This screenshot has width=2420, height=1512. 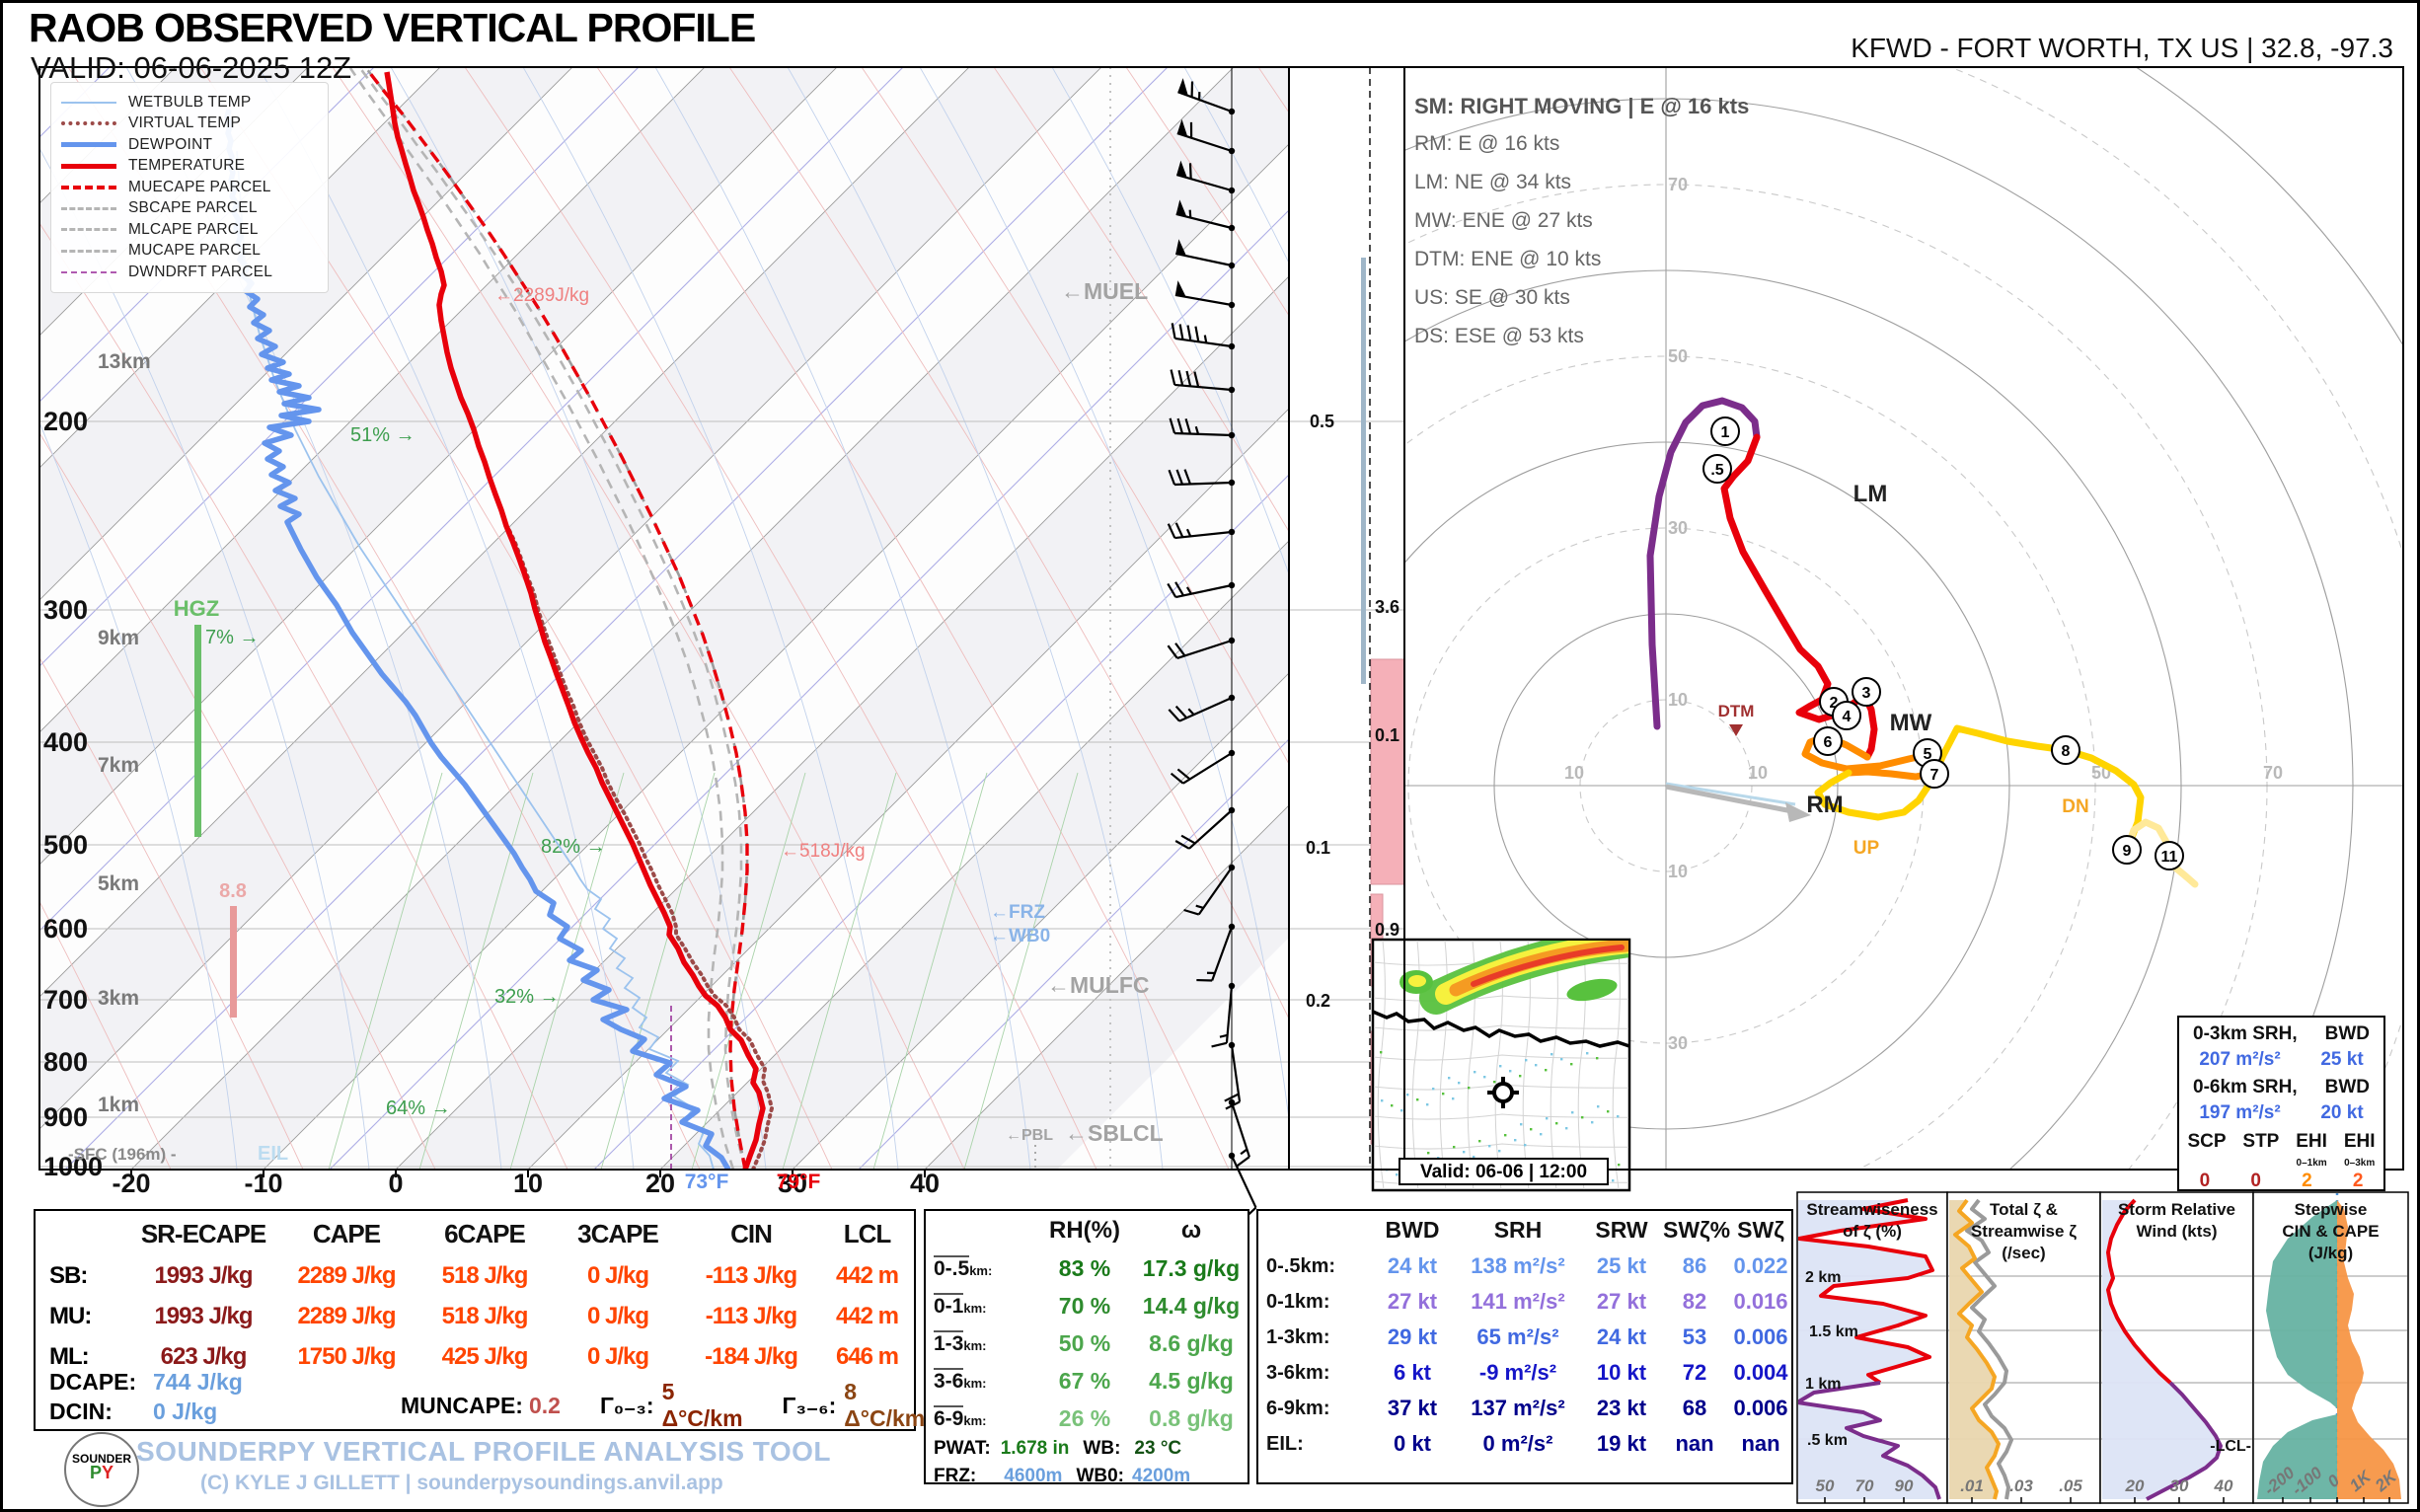 I want to click on legend-item: MUCAPE PARCEL, so click(x=189, y=252).